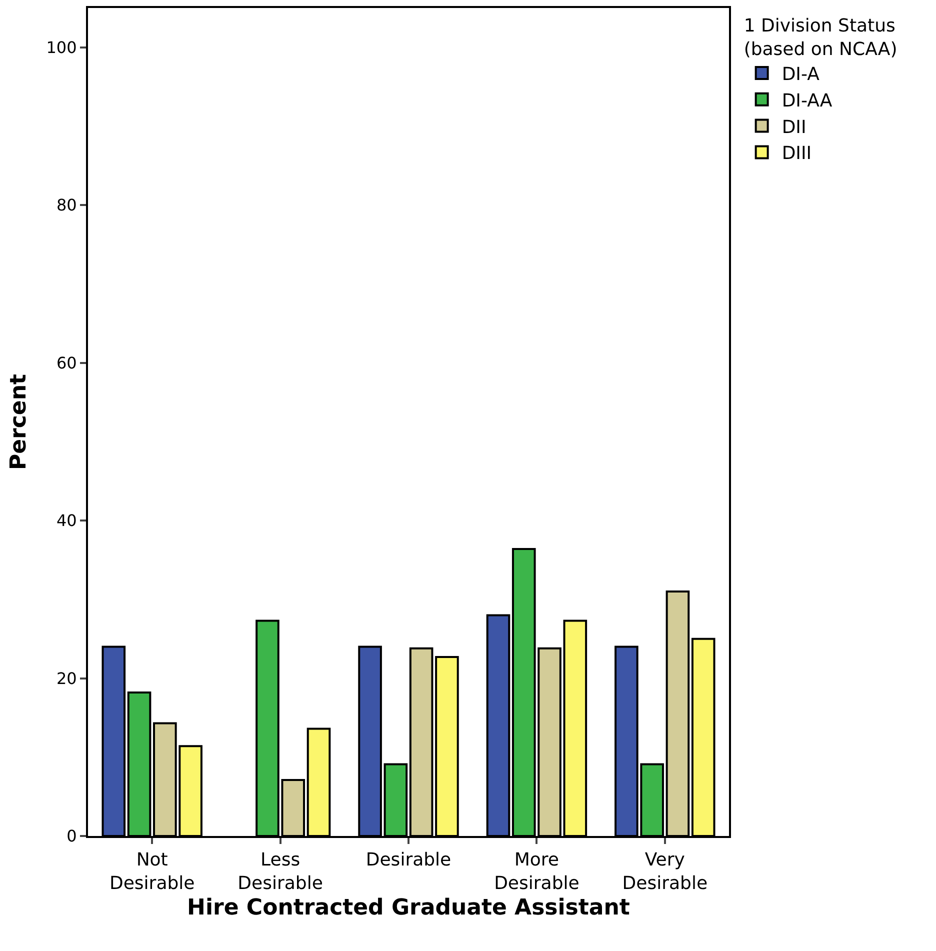  Describe the element at coordinates (61, 48) in the screenshot. I see `y-tick-label: 100` at that location.